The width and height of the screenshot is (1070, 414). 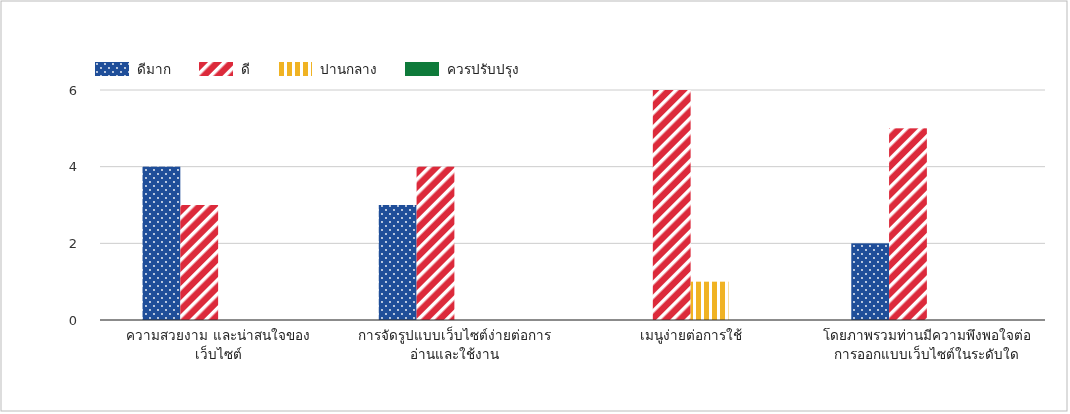 I want to click on x-tick-label: โดยภาพรวมท่านมีความพึงพอใจต่อการออกแบบเว็บไซต์ในระดับใด, so click(x=926, y=344).